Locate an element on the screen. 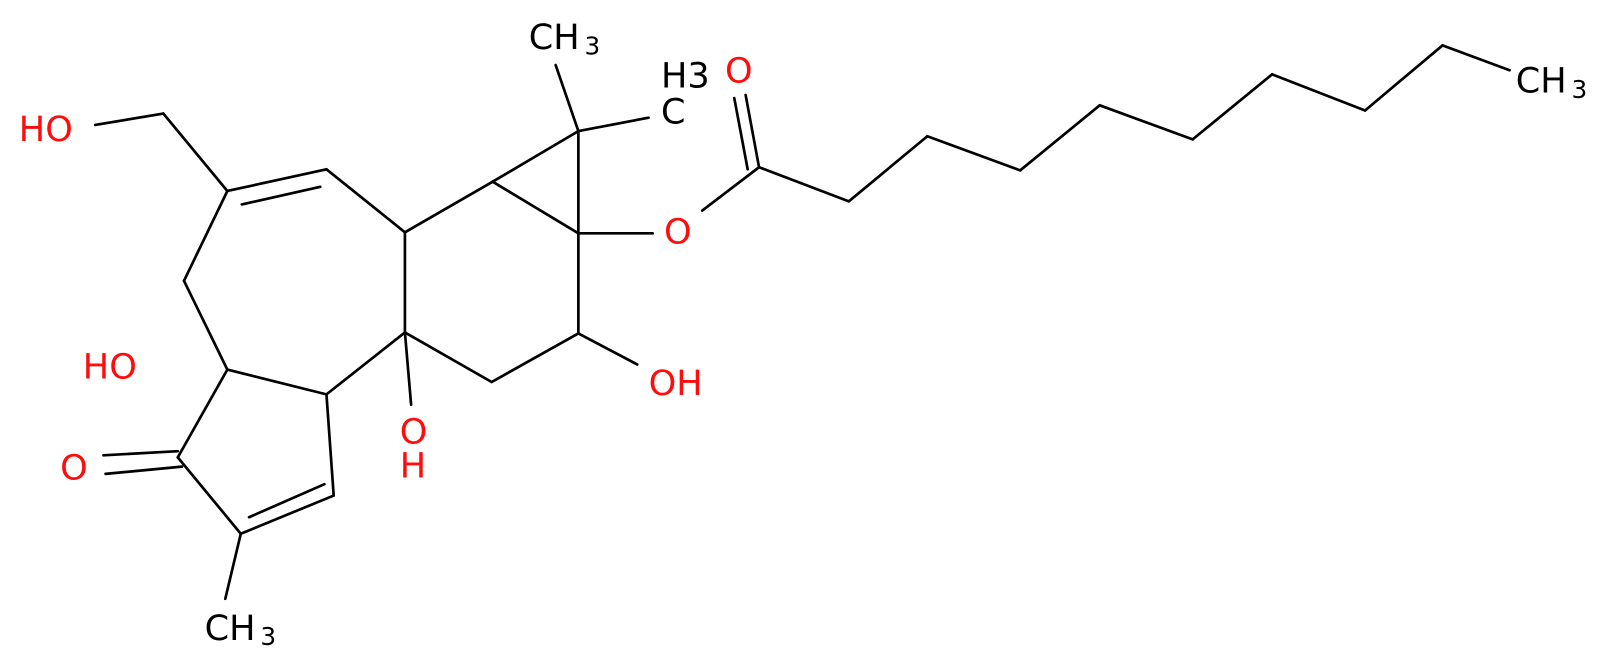 This screenshot has height=669, width=1611. atom-label-bottom: H is located at coordinates (413, 466).